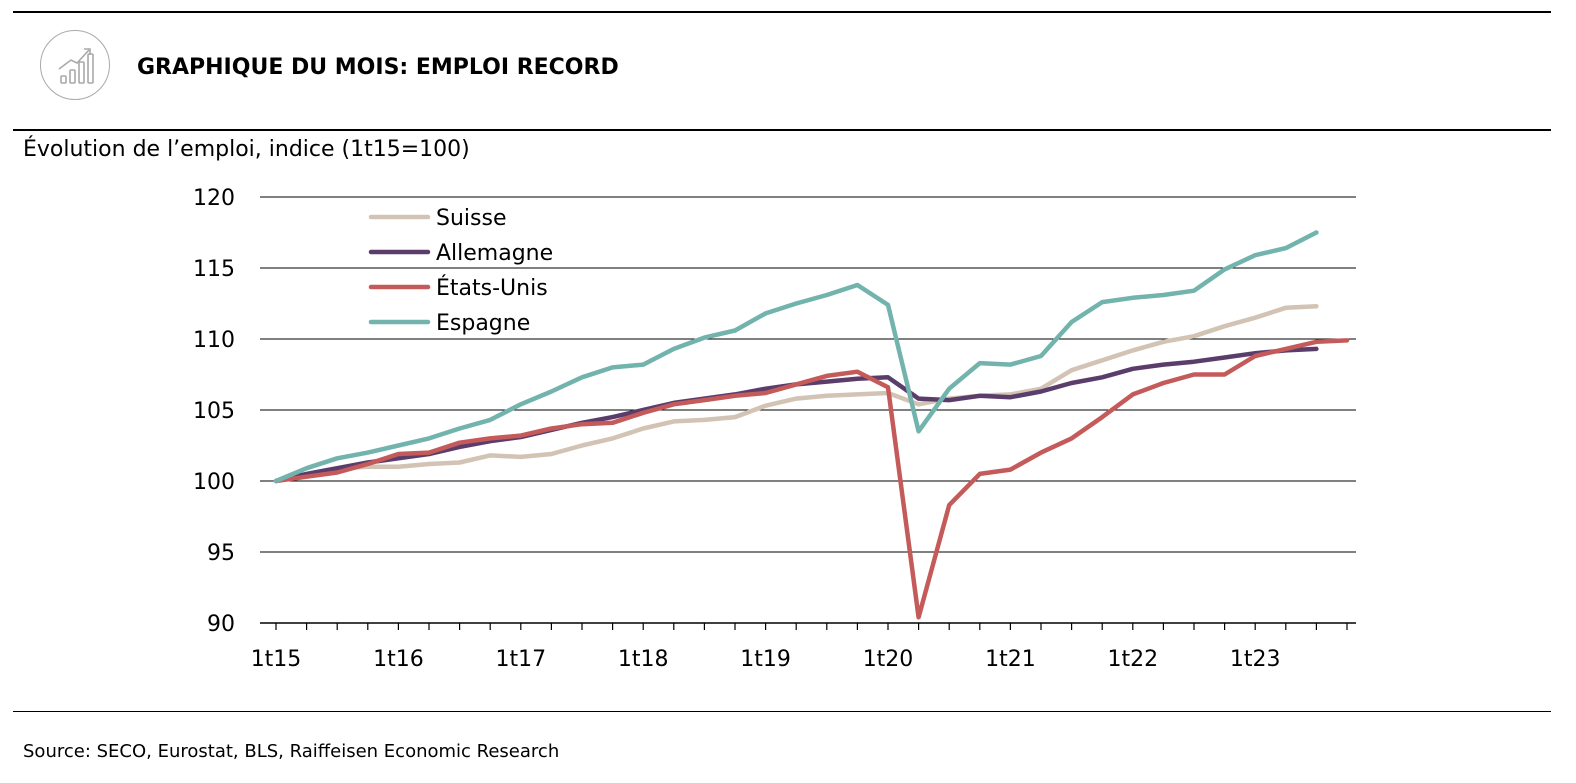 The image size is (1576, 783). I want to click on legend-label: Allemagne, so click(494, 253).